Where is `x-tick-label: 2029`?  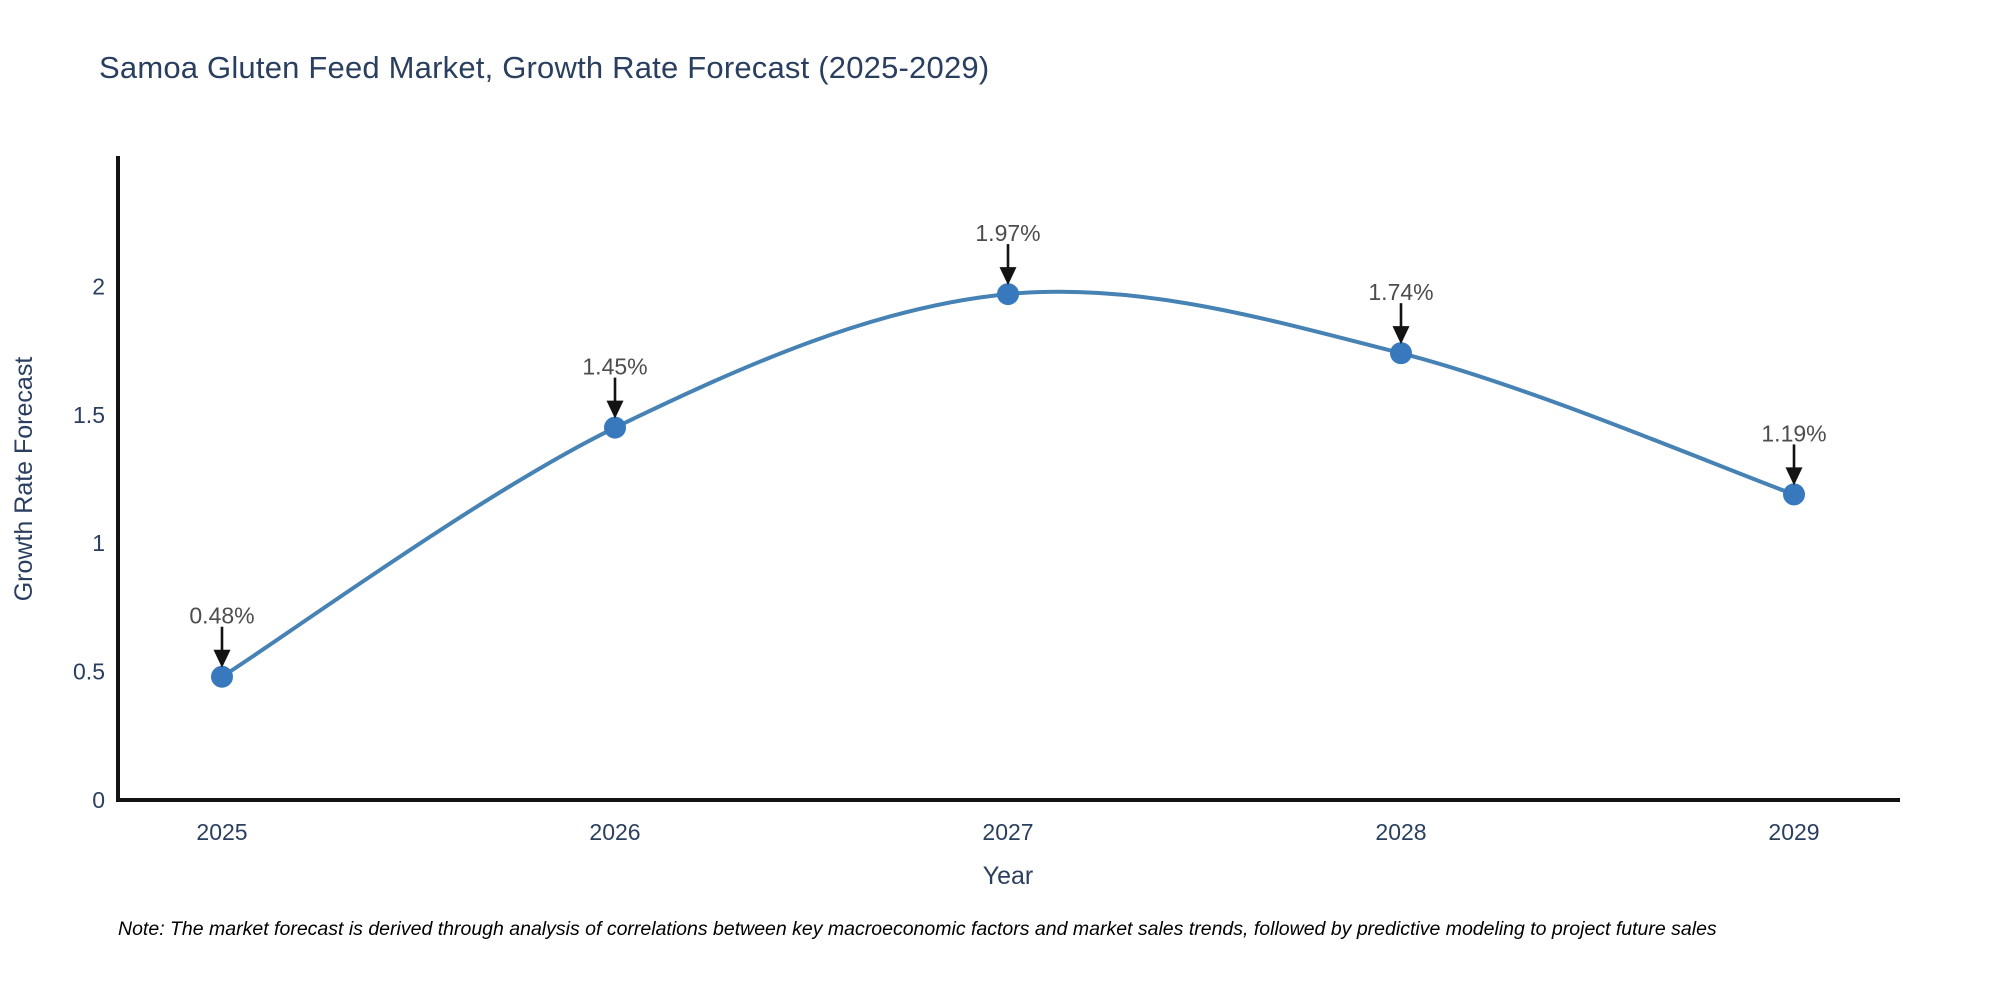 x-tick-label: 2029 is located at coordinates (1793, 832).